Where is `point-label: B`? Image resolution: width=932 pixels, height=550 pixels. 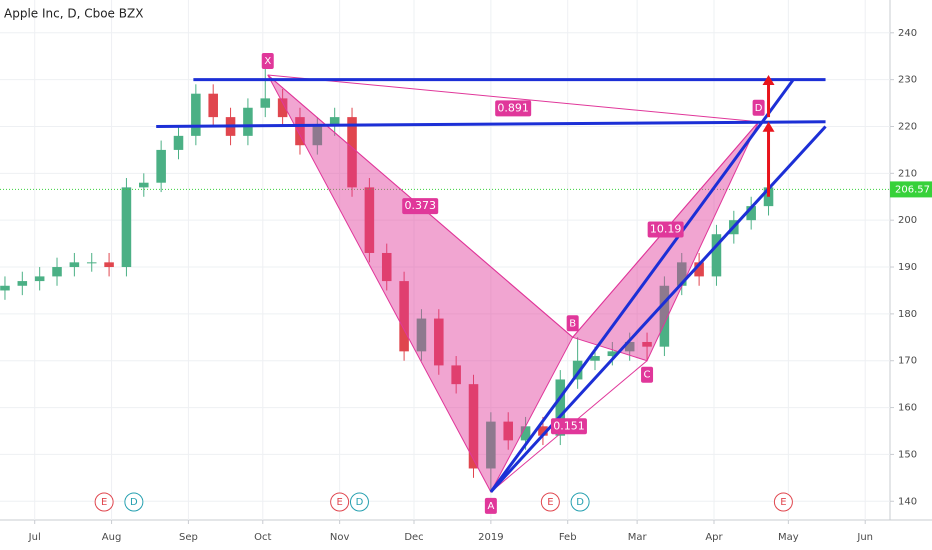 point-label: B is located at coordinates (572, 323).